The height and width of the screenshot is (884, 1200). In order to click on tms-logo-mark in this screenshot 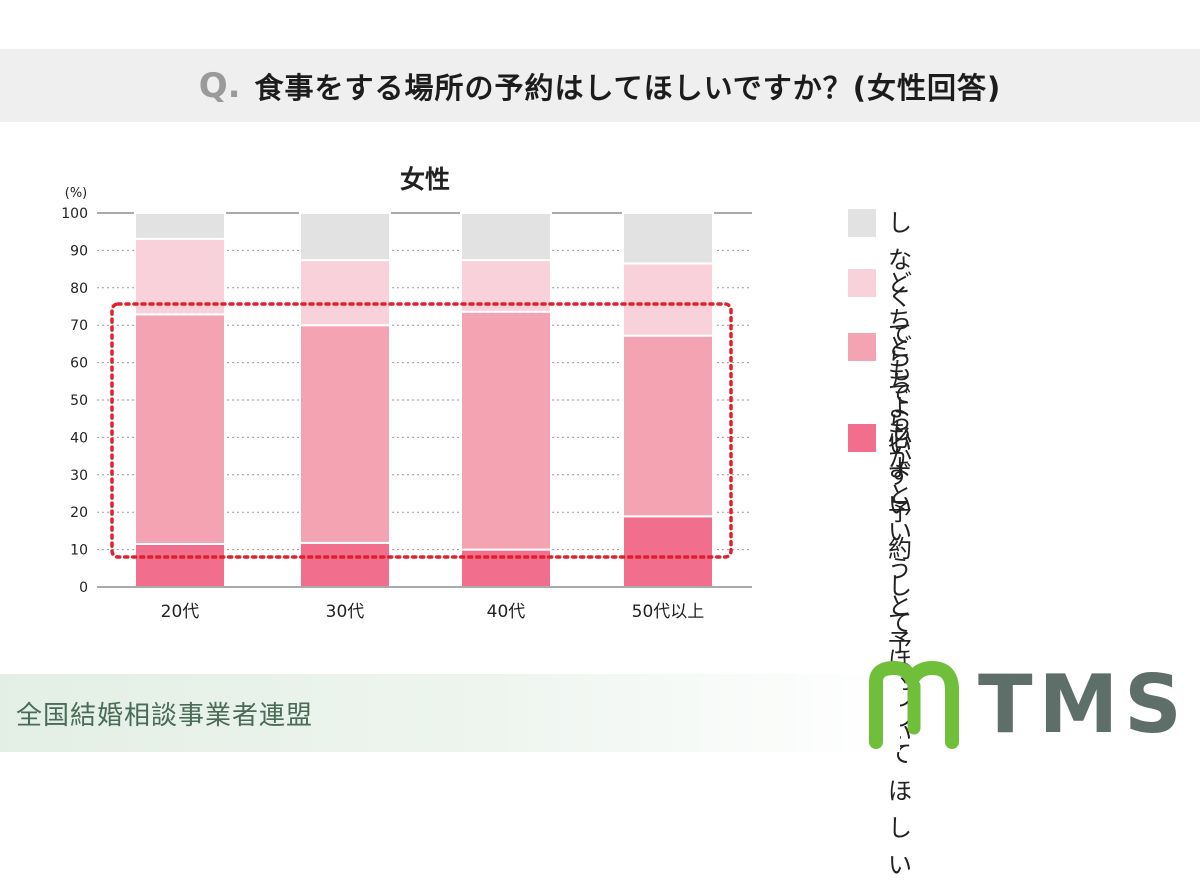, I will do `click(914, 705)`.